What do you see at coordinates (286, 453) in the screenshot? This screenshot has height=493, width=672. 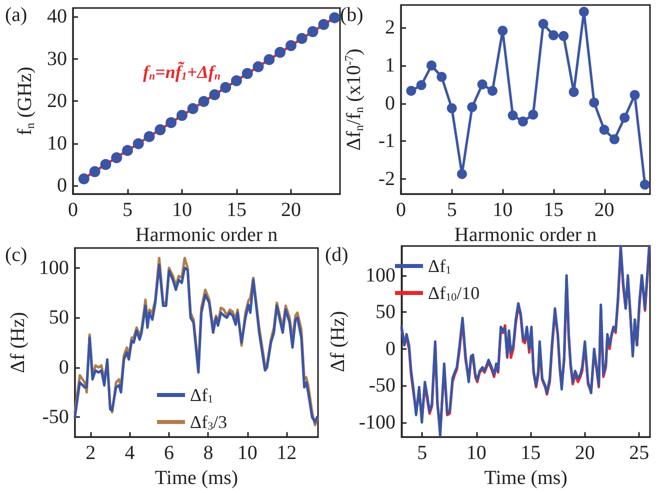 I see `x-tick-label: 12` at bounding box center [286, 453].